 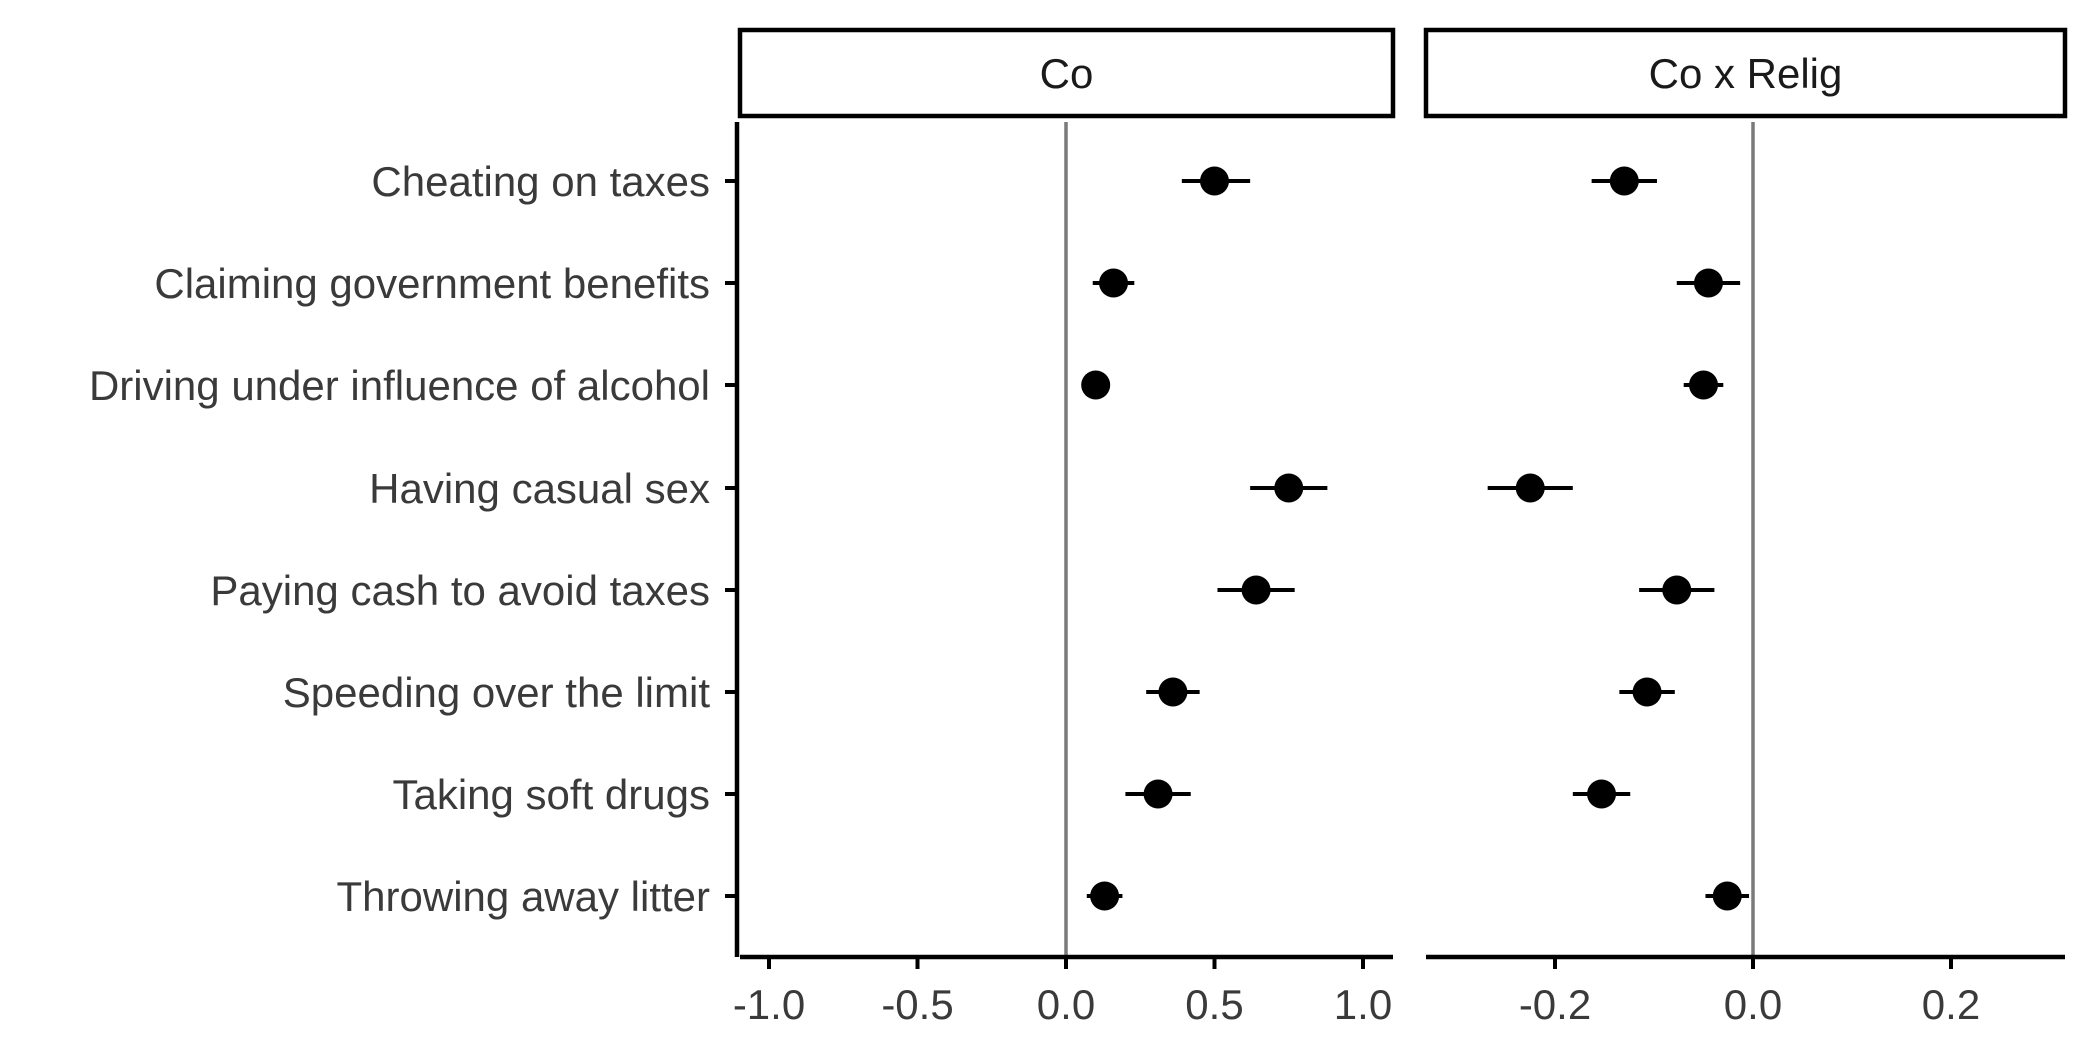 What do you see at coordinates (917, 1004) in the screenshot?
I see `x-tick-label: -0.5` at bounding box center [917, 1004].